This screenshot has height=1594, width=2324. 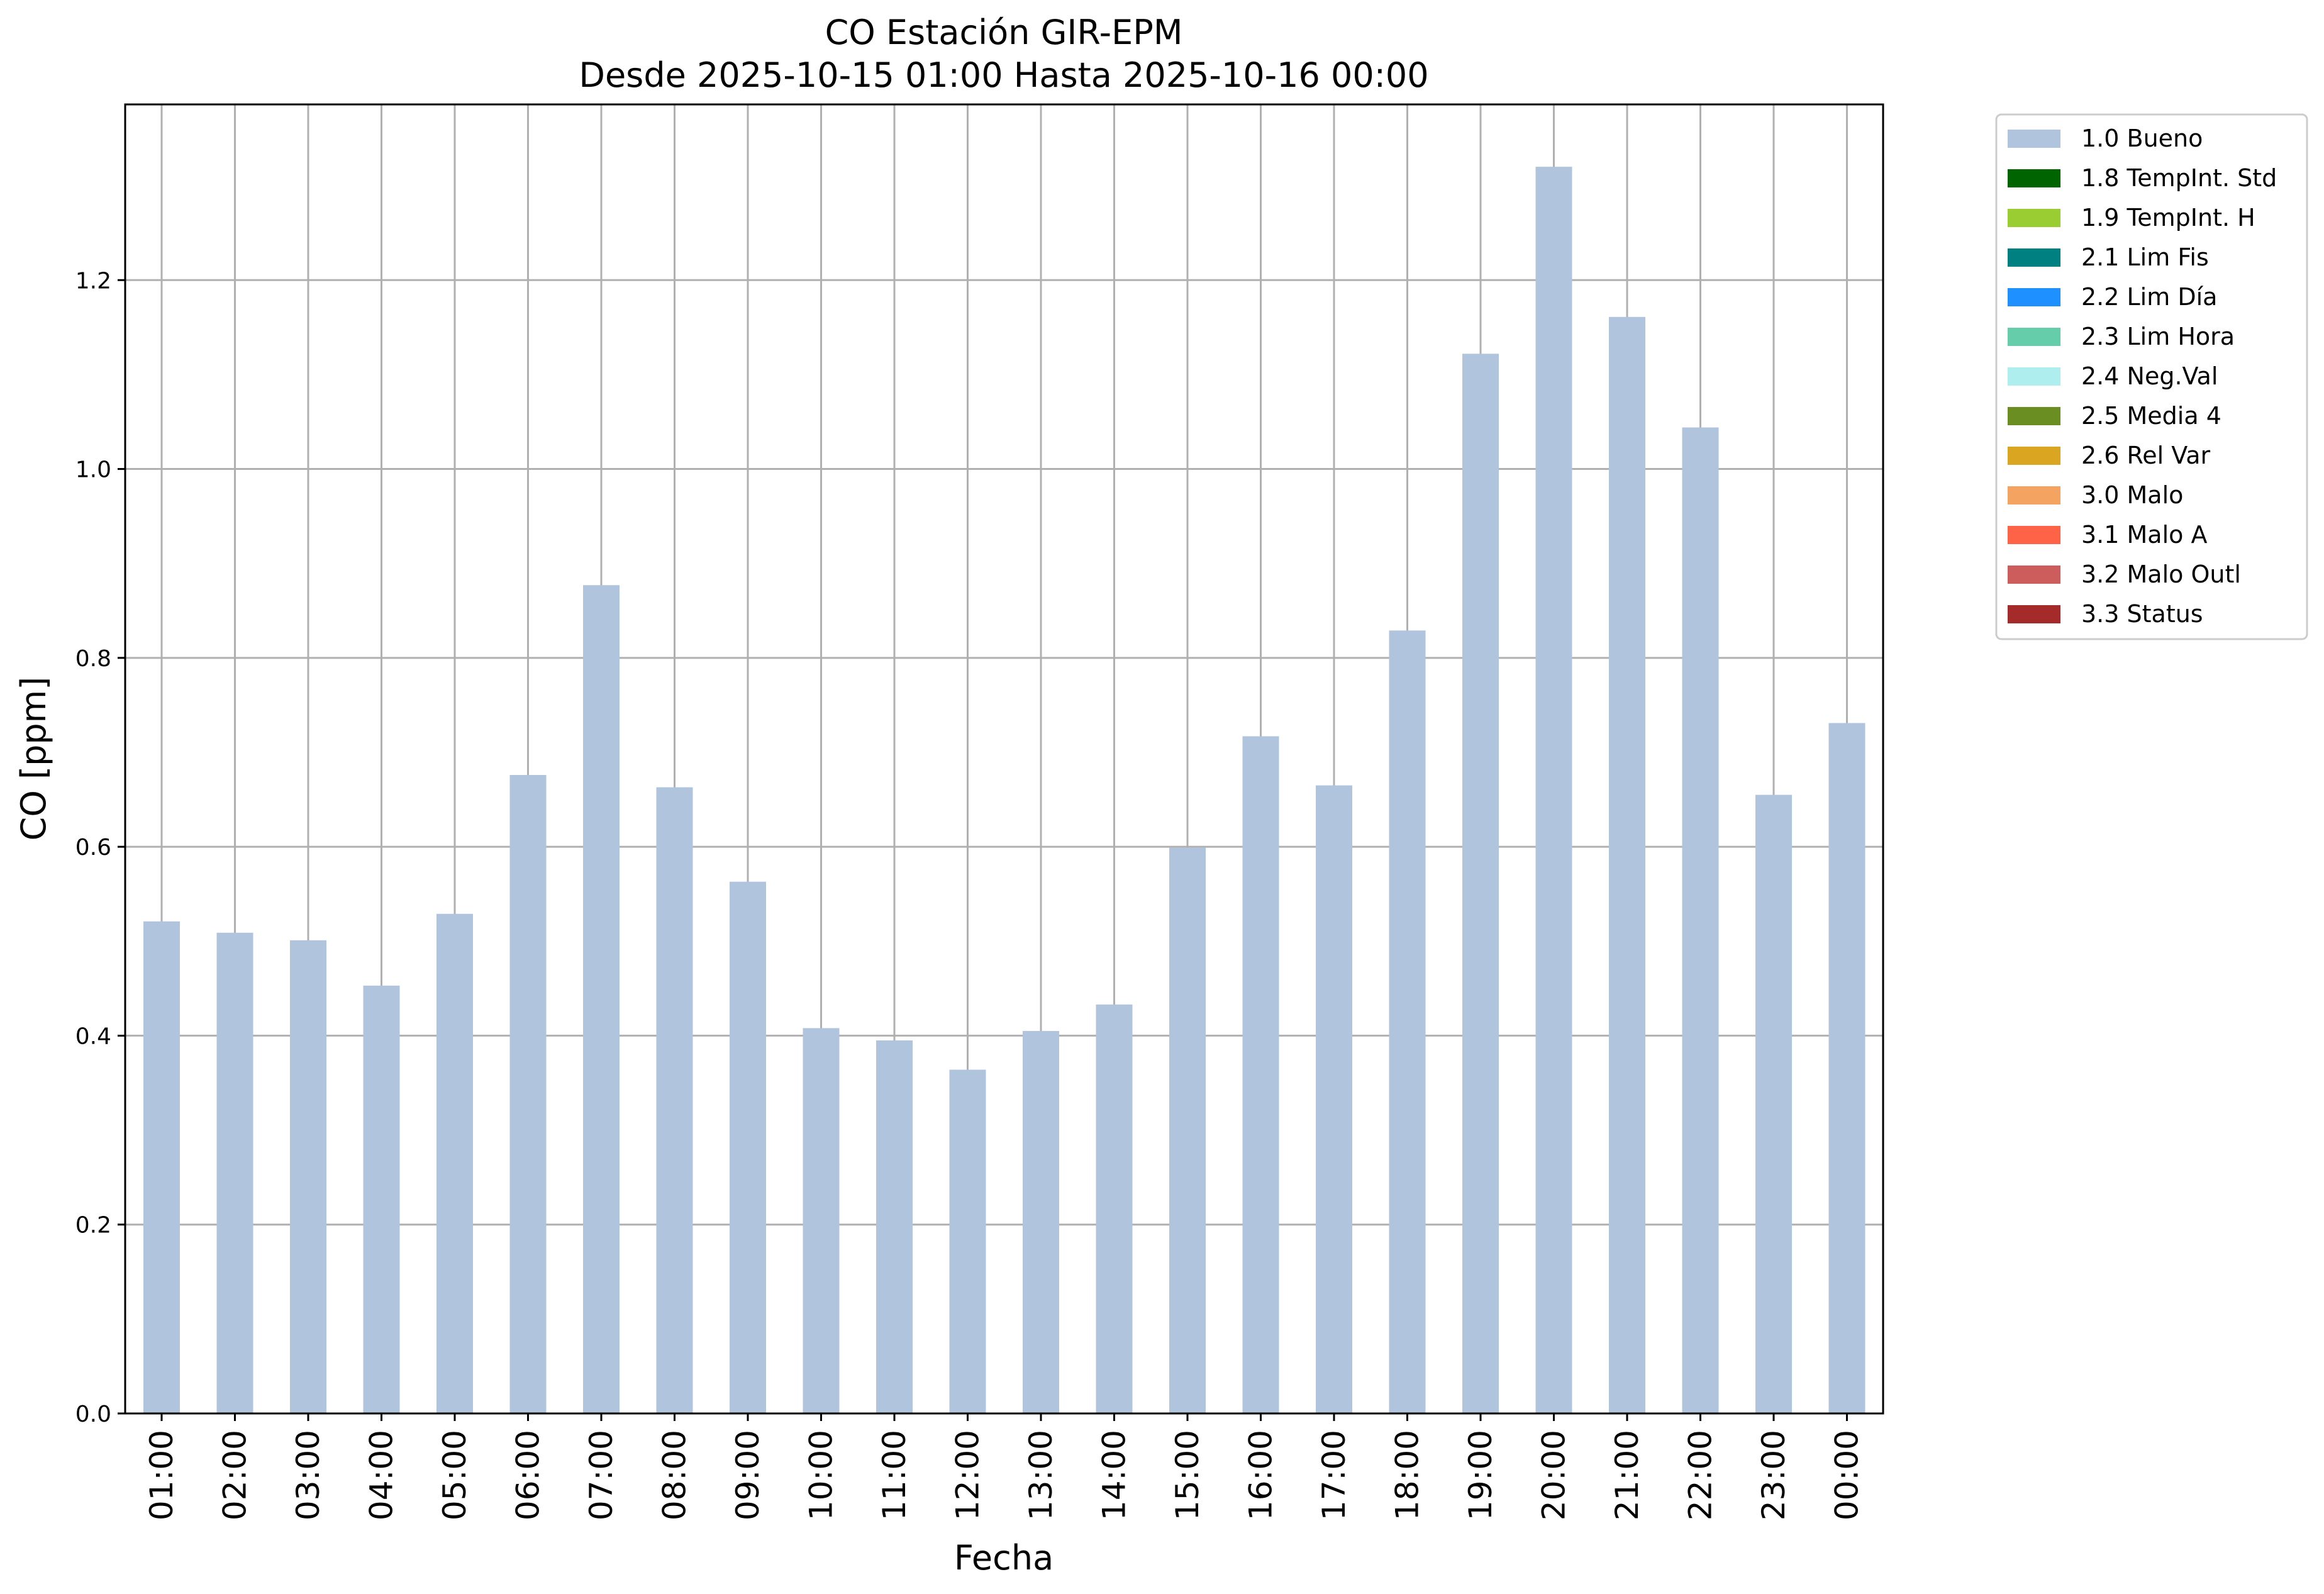 What do you see at coordinates (308, 1475) in the screenshot?
I see `x-tick-label: 03:00` at bounding box center [308, 1475].